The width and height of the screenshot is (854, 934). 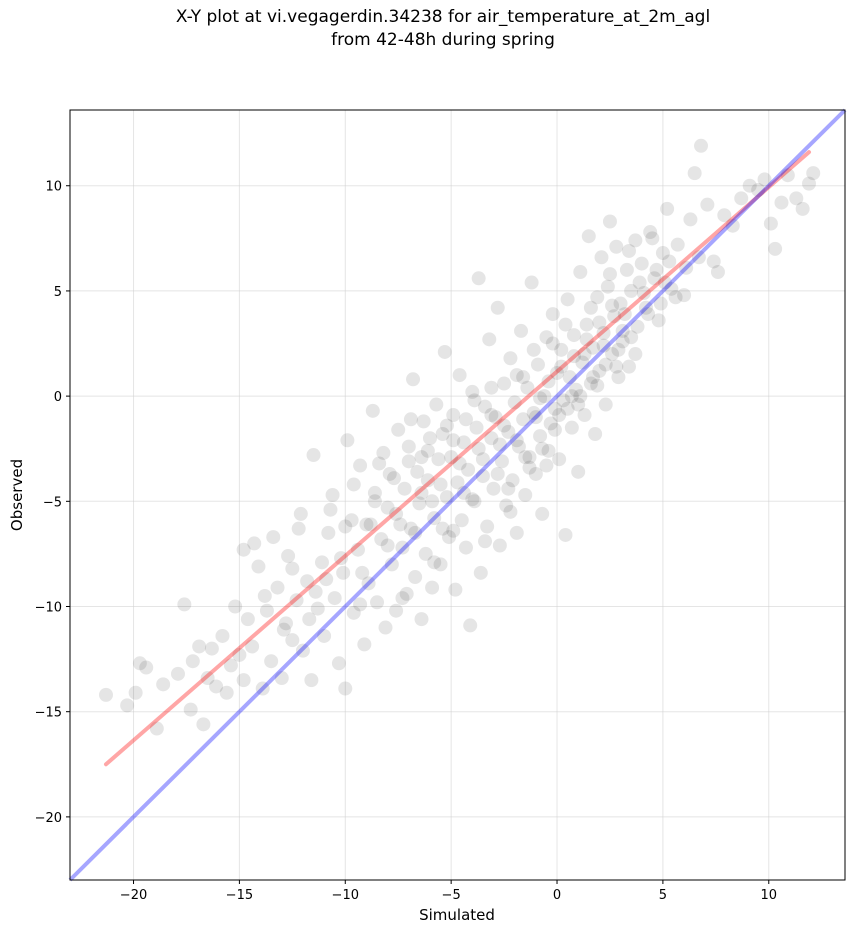 What do you see at coordinates (345, 895) in the screenshot?
I see `x-tick-label: −10` at bounding box center [345, 895].